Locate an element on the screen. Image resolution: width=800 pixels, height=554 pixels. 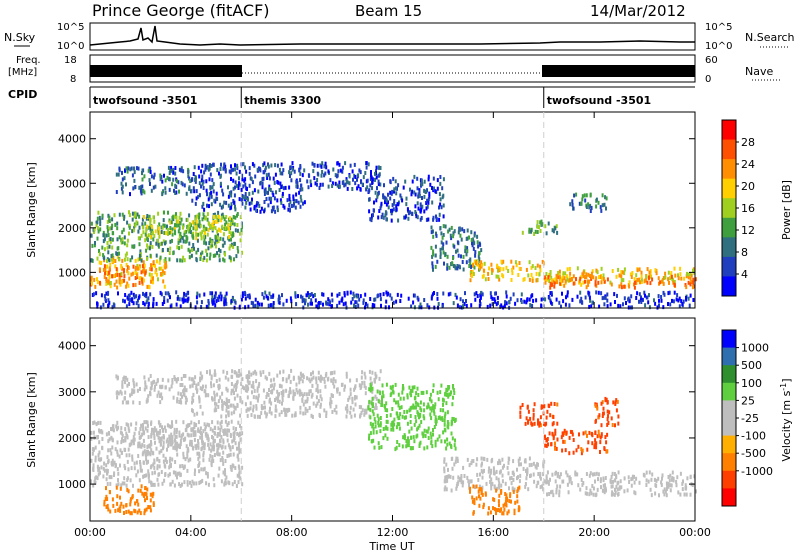
freq-tick-left-top: 18 is located at coordinates (70, 60).